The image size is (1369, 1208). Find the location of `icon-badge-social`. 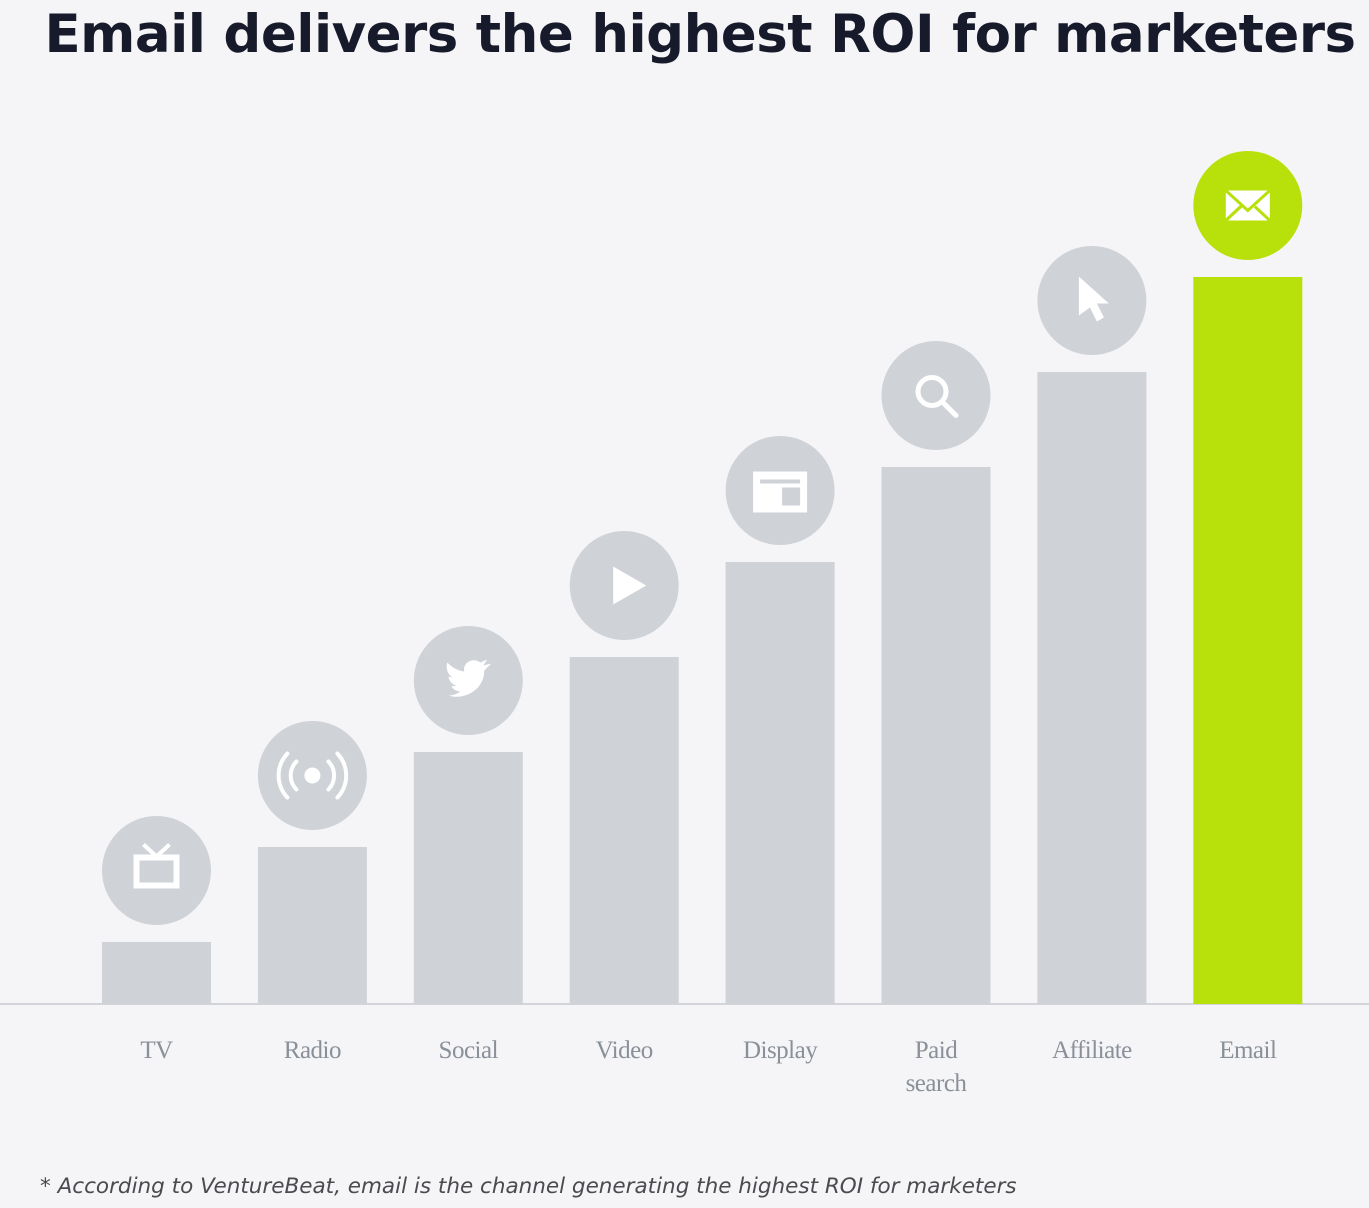

icon-badge-social is located at coordinates (468, 680).